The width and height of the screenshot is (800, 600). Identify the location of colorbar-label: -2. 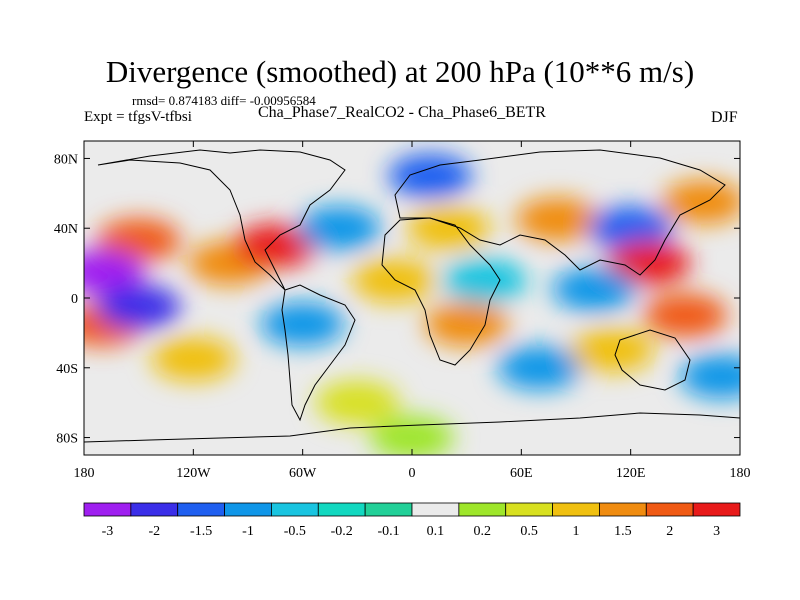
(154, 531).